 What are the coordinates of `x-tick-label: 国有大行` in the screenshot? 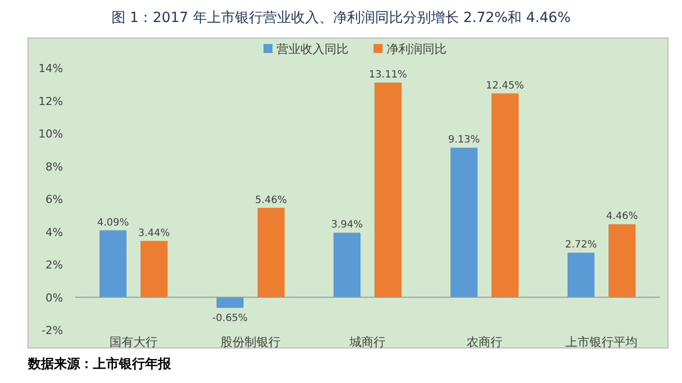 It's located at (134, 342).